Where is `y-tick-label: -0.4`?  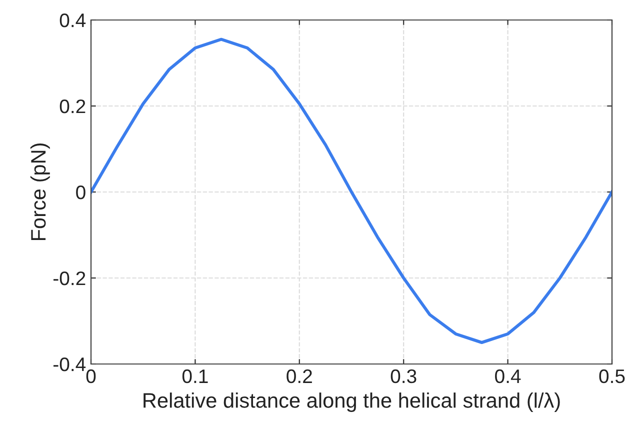 y-tick-label: -0.4 is located at coordinates (70, 364).